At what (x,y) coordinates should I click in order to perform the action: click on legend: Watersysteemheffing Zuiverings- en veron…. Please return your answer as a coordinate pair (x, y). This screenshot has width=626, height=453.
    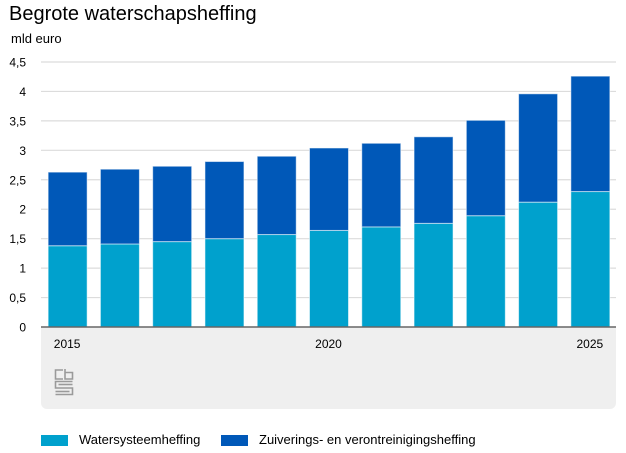
    Looking at the image, I should click on (313, 440).